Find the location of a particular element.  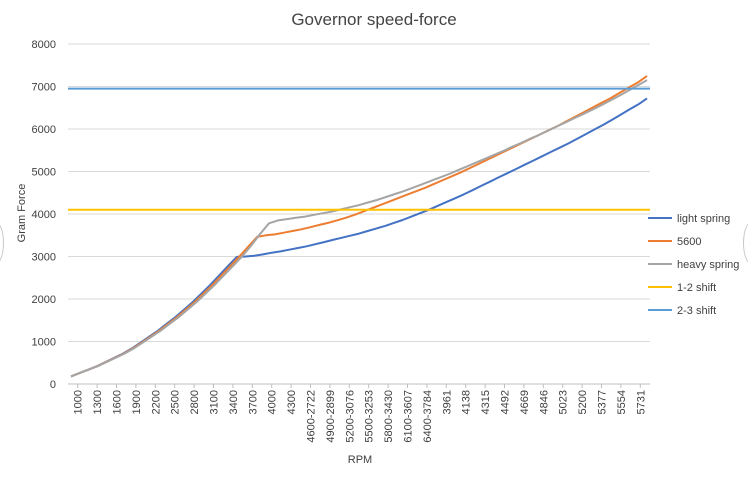

x-tick-label: 4300 is located at coordinates (292, 402).